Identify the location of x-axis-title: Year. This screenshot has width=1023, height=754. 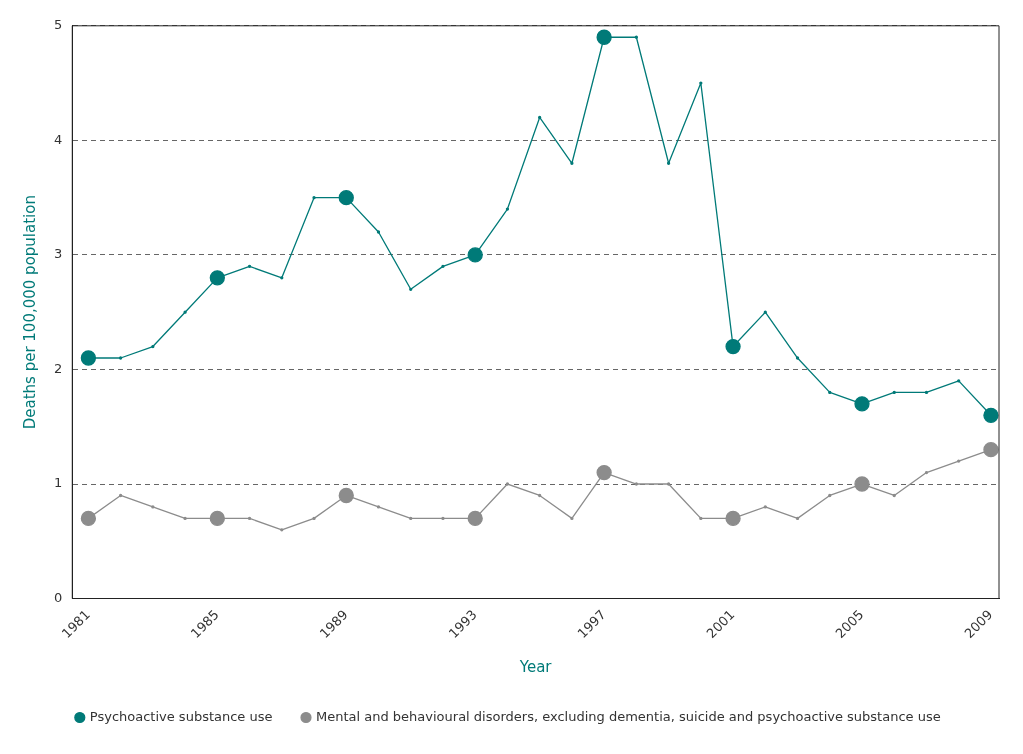
(535, 666).